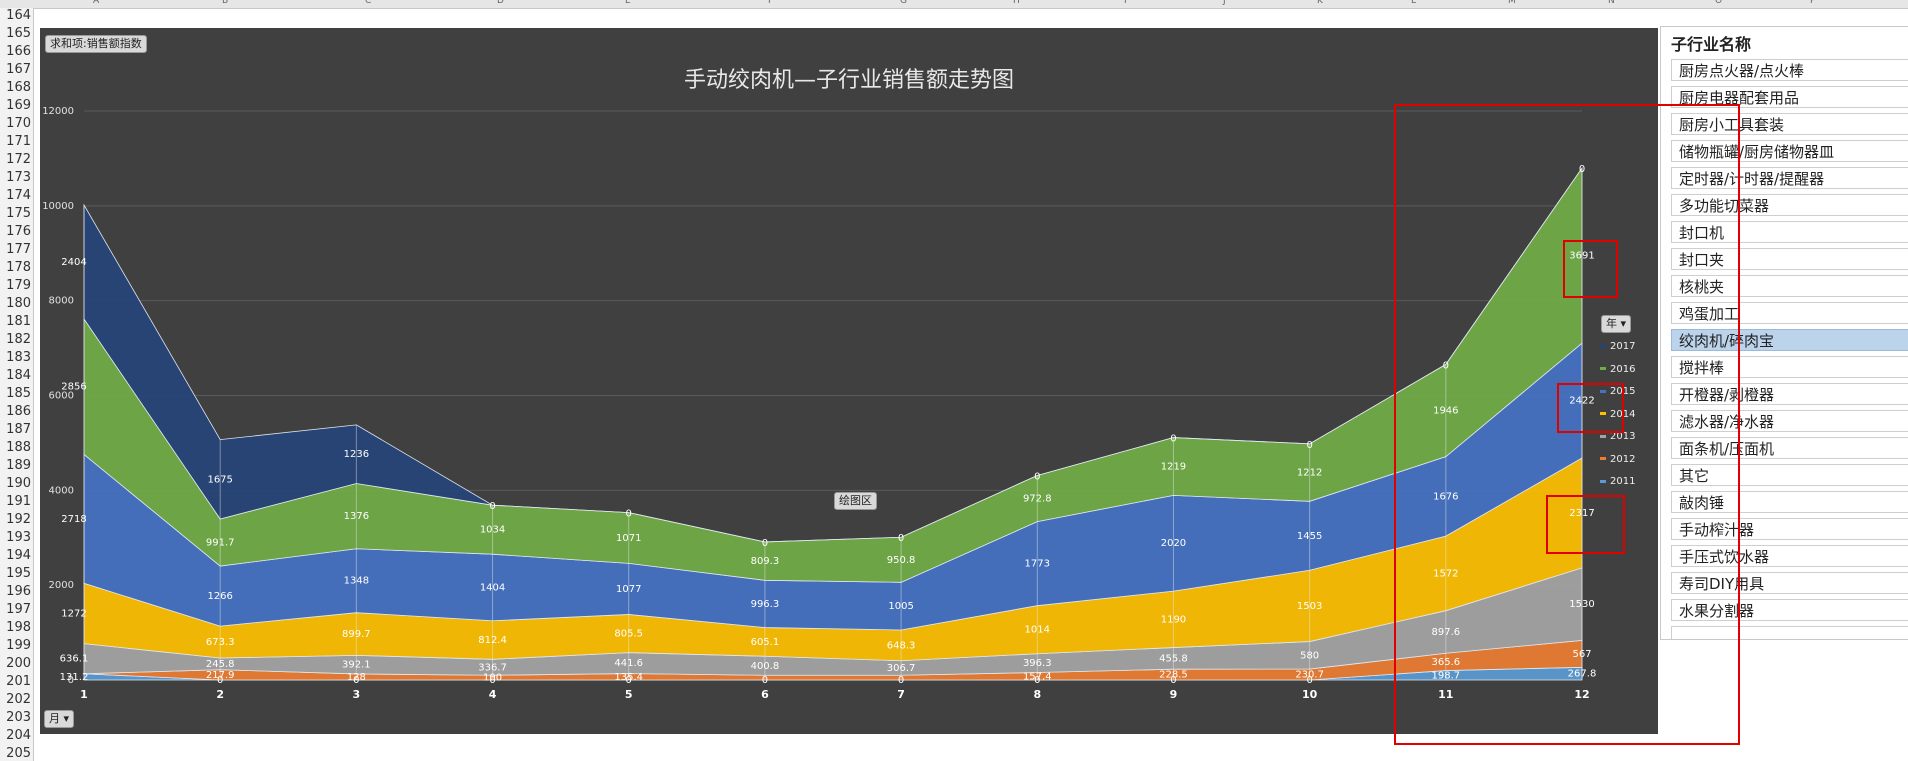 This screenshot has width=1908, height=761. I want to click on column-letter: M, so click(1512, 3).